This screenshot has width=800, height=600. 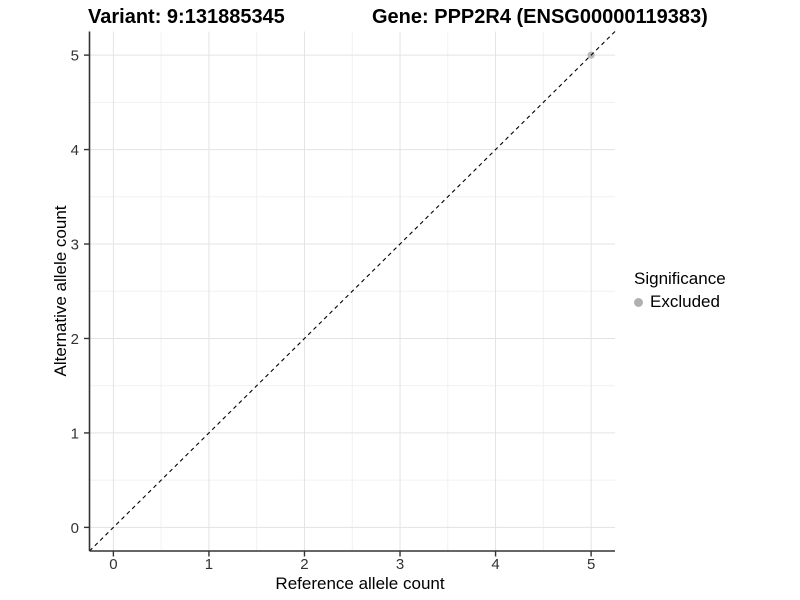 What do you see at coordinates (75, 150) in the screenshot?
I see `y-tick-label: 4` at bounding box center [75, 150].